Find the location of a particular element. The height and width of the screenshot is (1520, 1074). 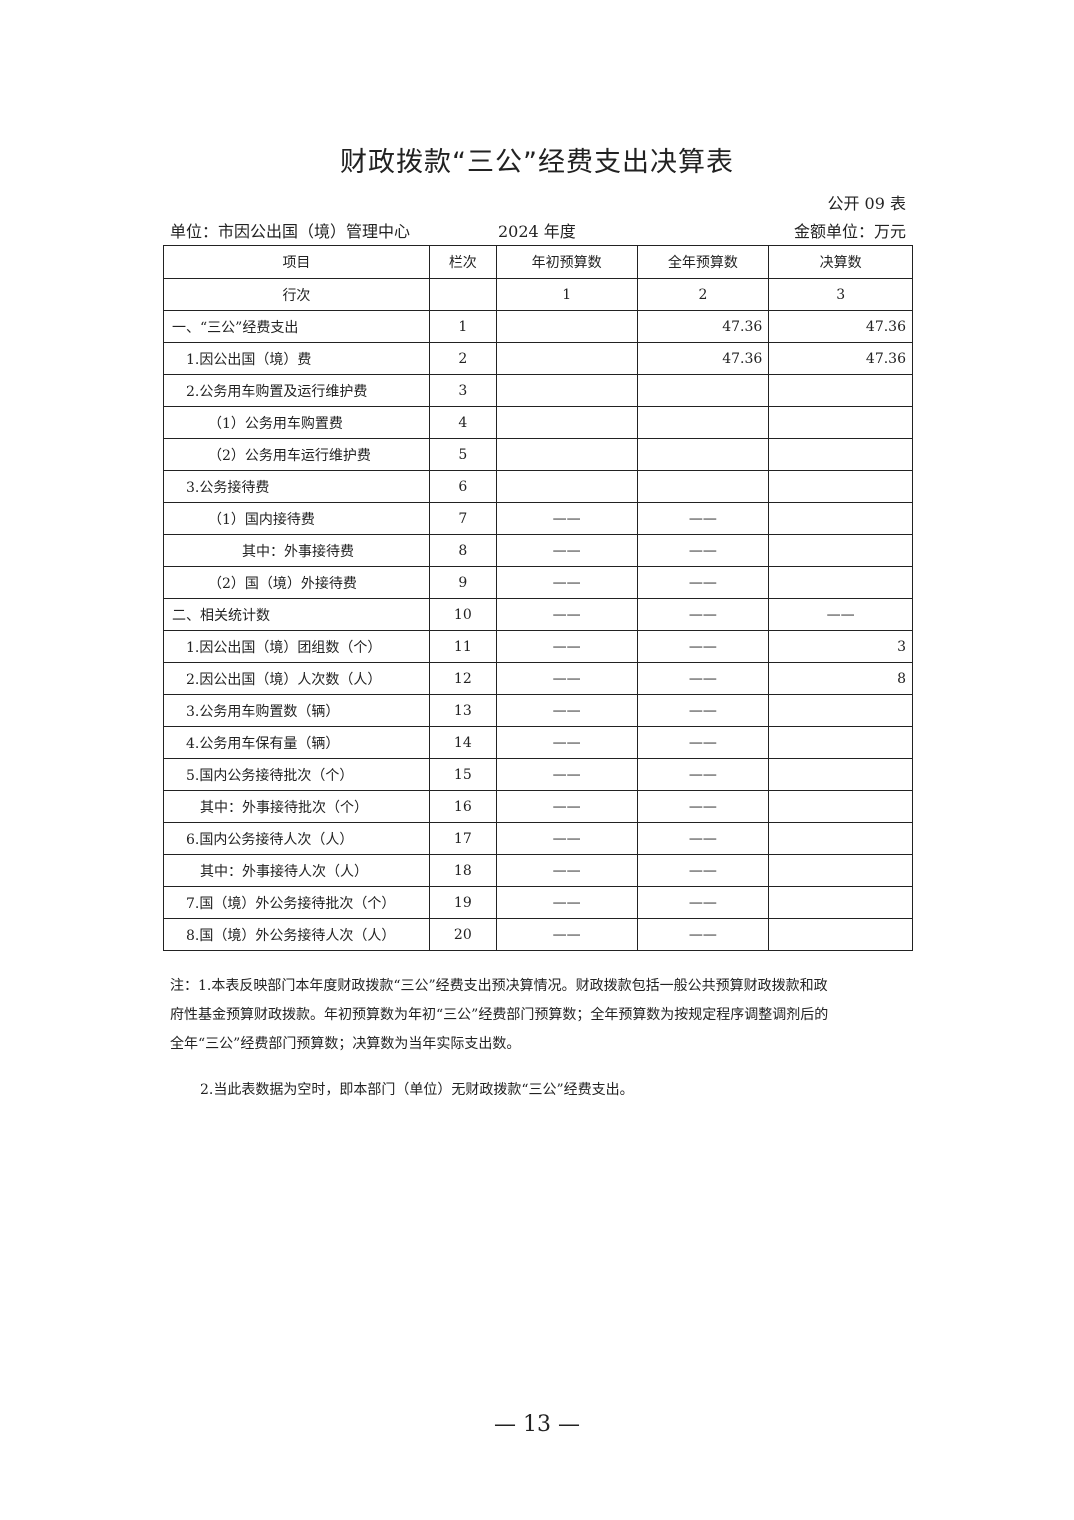

table-row: 4.公务用车保有量（辆） 14 —— —— is located at coordinates (538, 742).